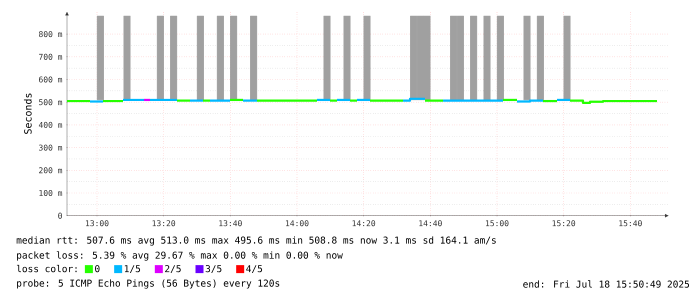  I want to click on legend-label: 0, so click(97, 268).